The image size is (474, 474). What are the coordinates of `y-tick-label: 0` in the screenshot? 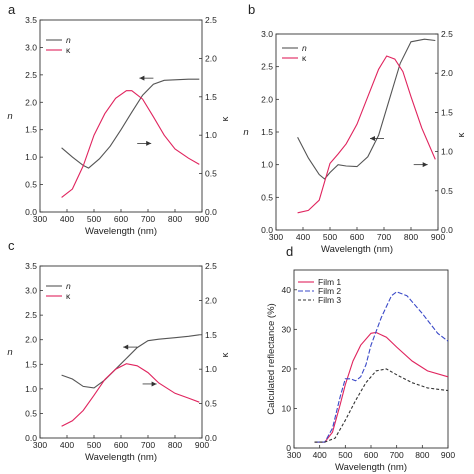 It's located at (288, 448).